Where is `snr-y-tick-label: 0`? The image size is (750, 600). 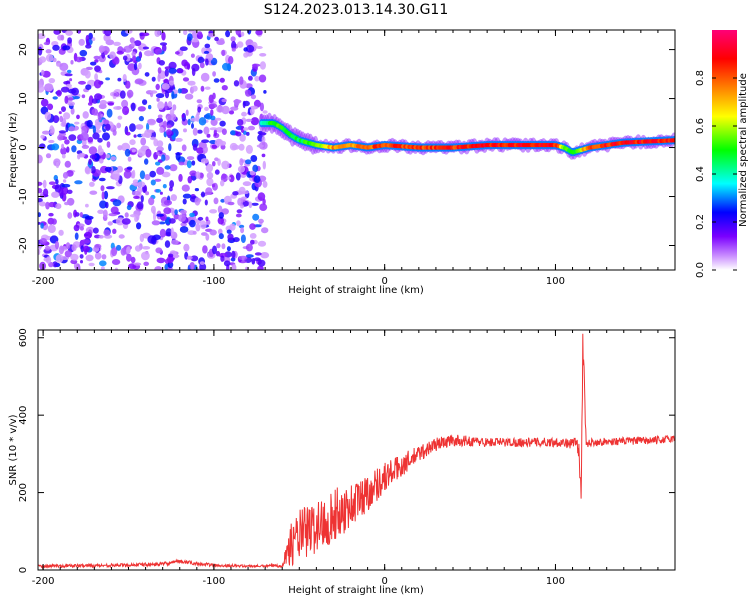 snr-y-tick-label: 0 is located at coordinates (23, 570).